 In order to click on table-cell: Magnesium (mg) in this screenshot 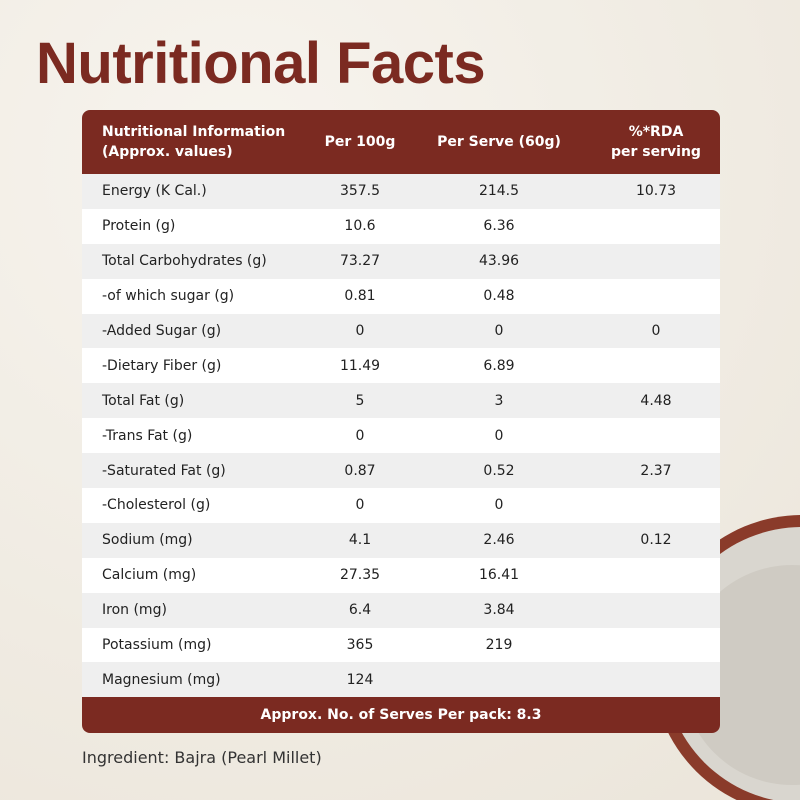, I will do `click(161, 679)`.